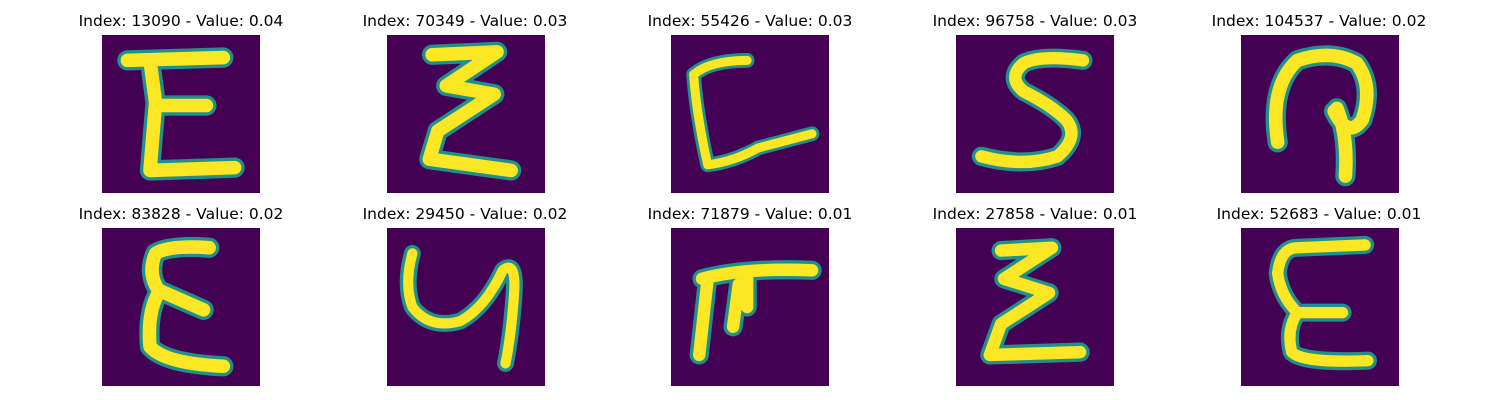 The width and height of the screenshot is (1500, 400). What do you see at coordinates (750, 214) in the screenshot?
I see `panel-title: Index: 71879 - Value: 0.01` at bounding box center [750, 214].